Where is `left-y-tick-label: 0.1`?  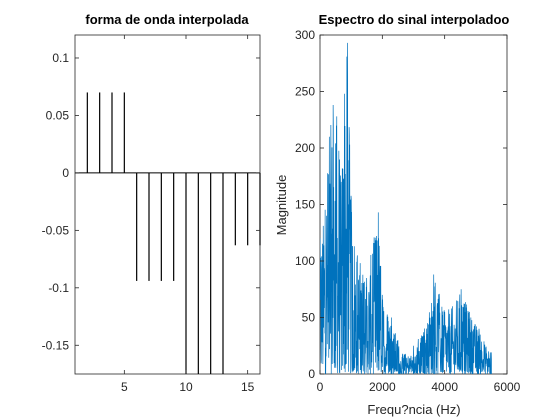
left-y-tick-label: 0.1 is located at coordinates (60, 58).